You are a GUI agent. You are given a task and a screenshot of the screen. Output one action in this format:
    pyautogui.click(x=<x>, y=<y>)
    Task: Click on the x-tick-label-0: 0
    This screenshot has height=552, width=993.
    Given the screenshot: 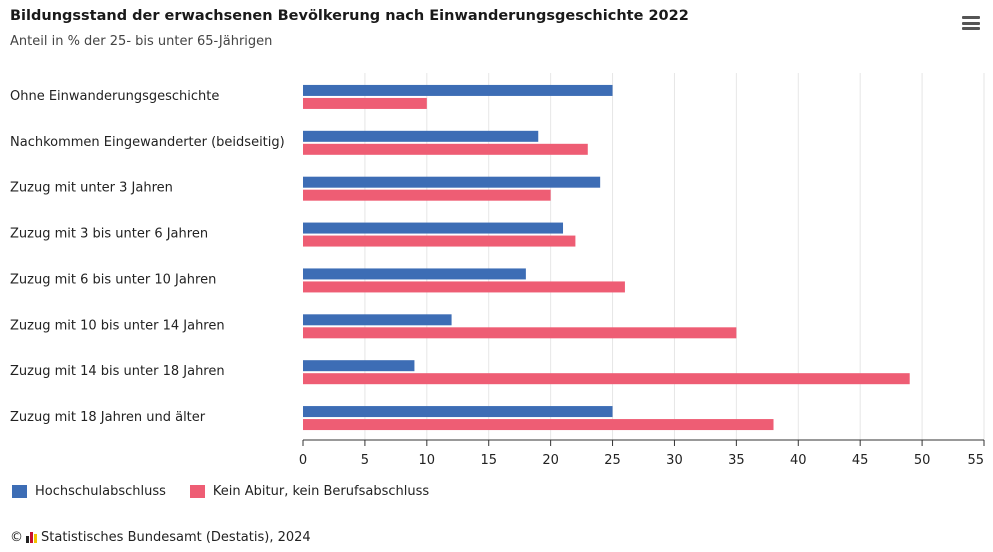 What is the action you would take?
    pyautogui.click(x=303, y=460)
    